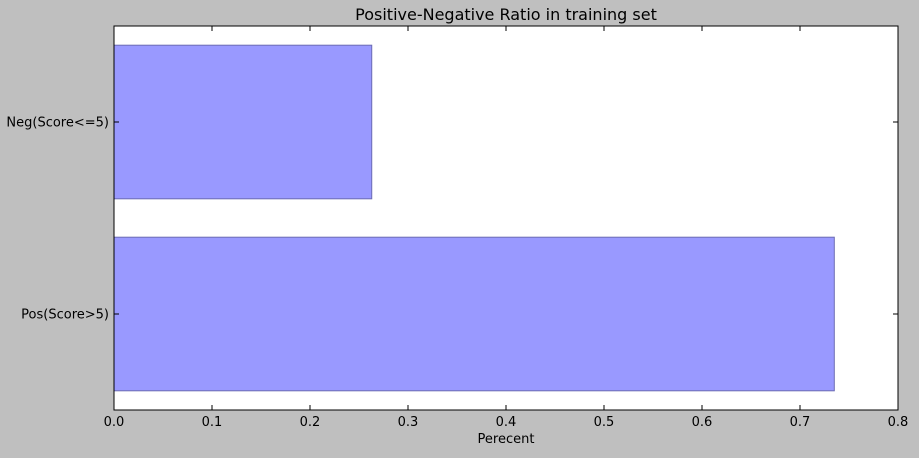  I want to click on x-tick-label-5: 0.5, so click(604, 422).